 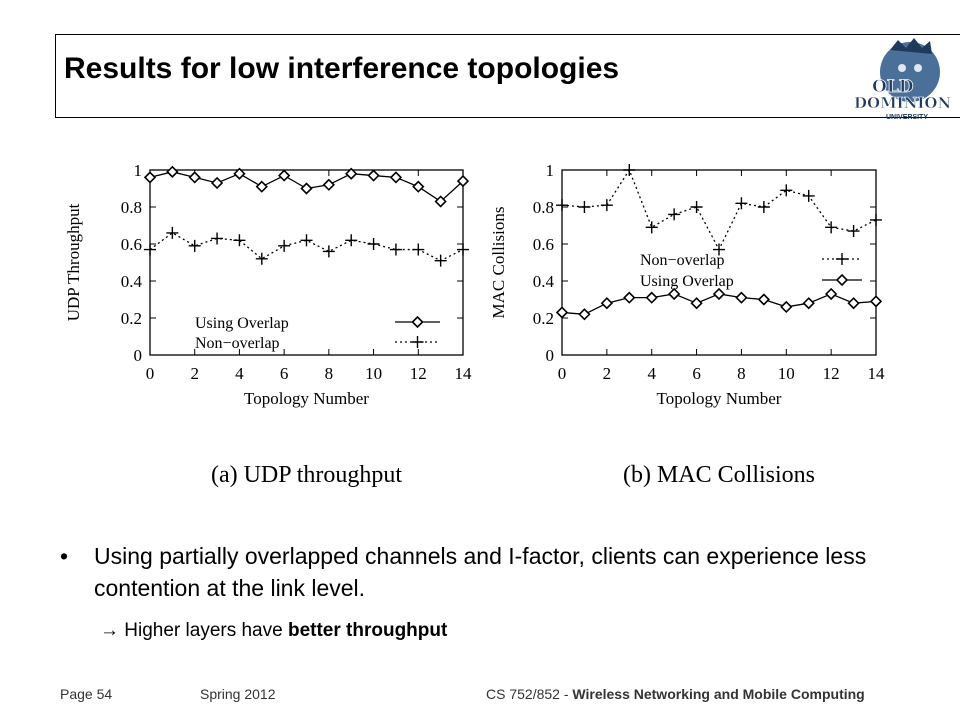 What do you see at coordinates (529, 694) in the screenshot?
I see `footer-course-code: CS 752/852 -` at bounding box center [529, 694].